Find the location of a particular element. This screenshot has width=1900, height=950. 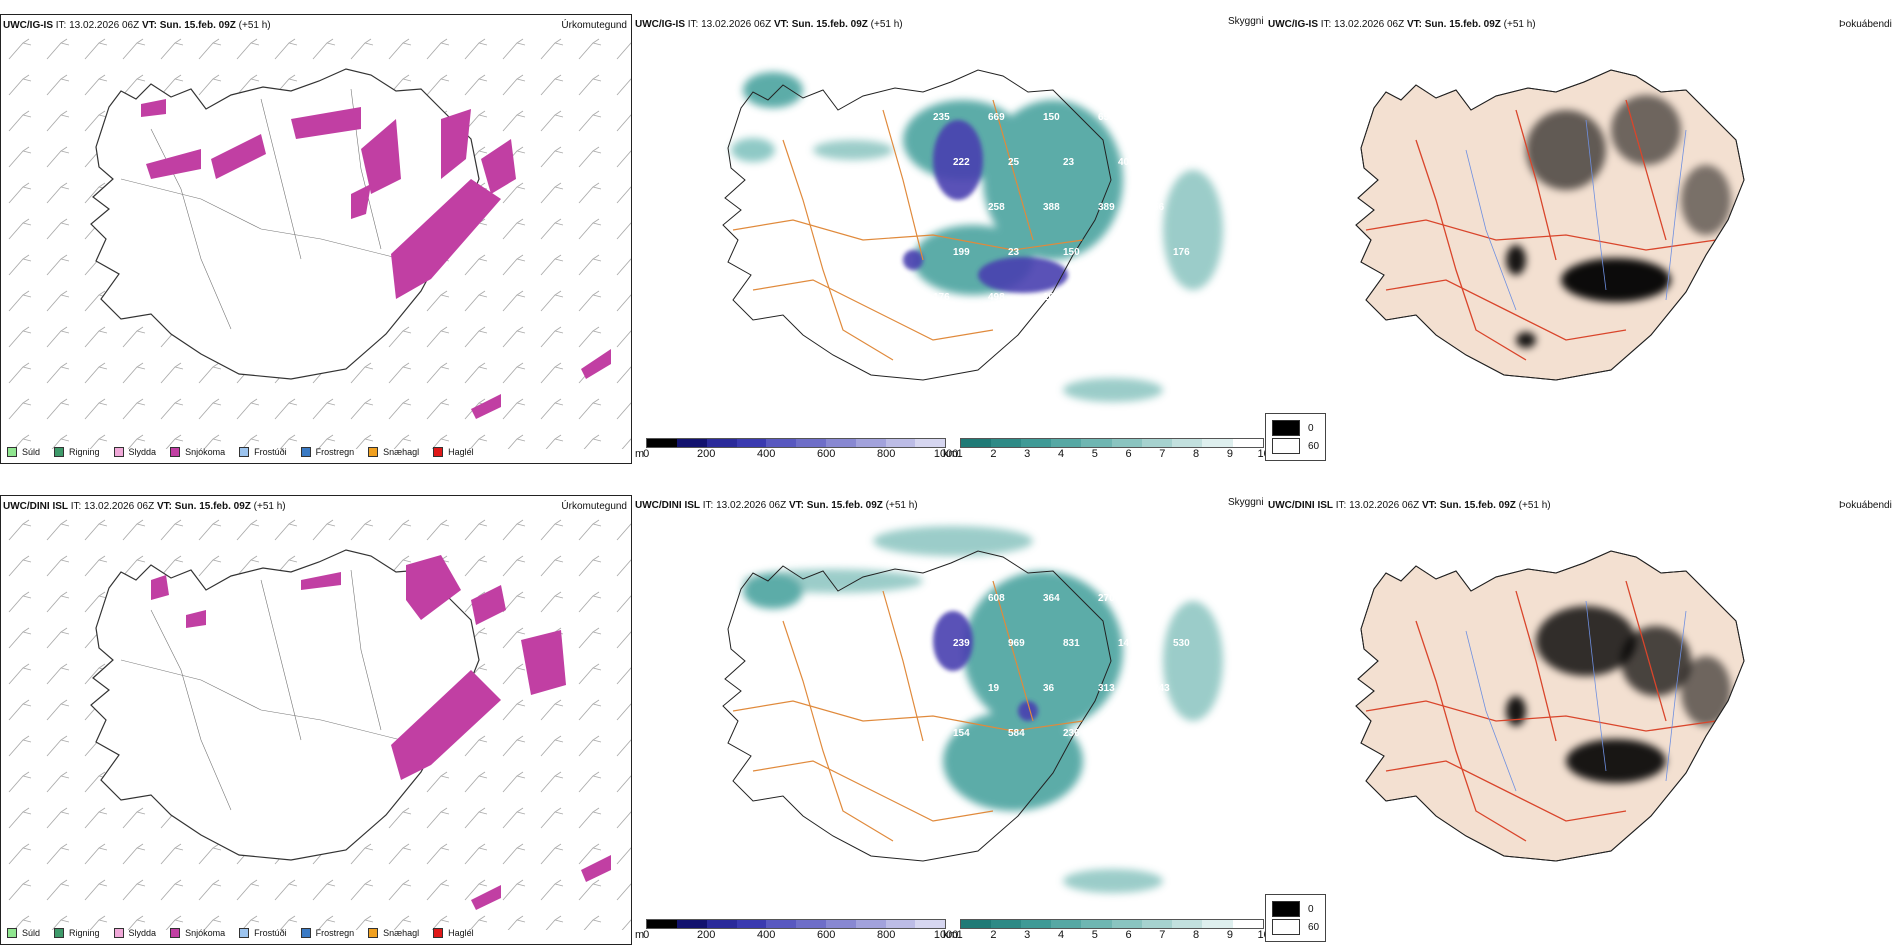

ceiling-tick: 0 is located at coordinates (646, 935).